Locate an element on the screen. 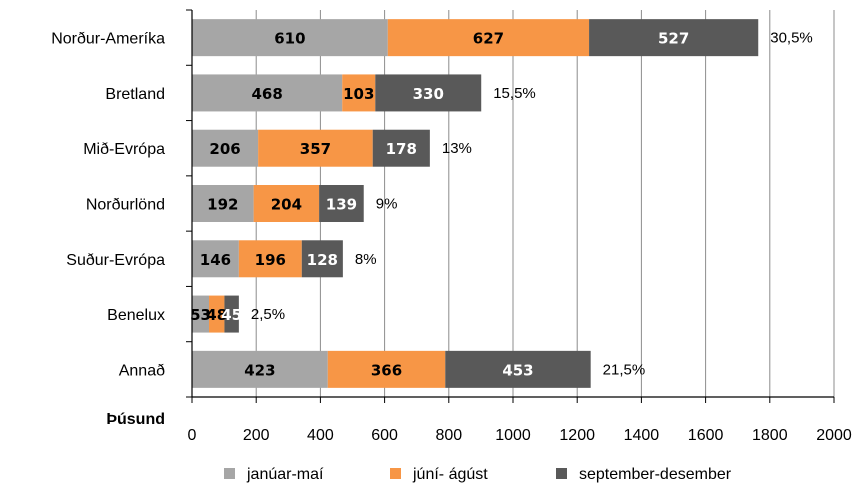 The image size is (864, 487). share-label: 8% is located at coordinates (366, 259).